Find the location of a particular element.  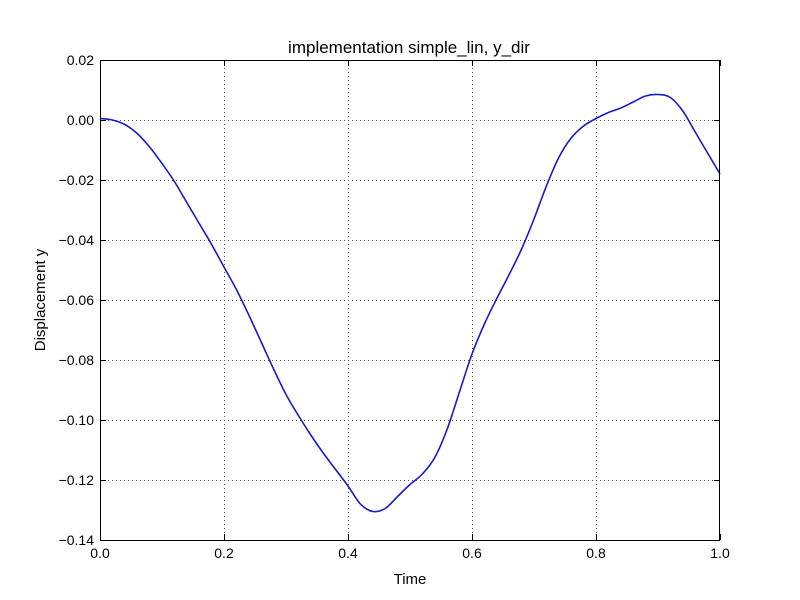

y-tick-label: −0.06 is located at coordinates (77, 300).